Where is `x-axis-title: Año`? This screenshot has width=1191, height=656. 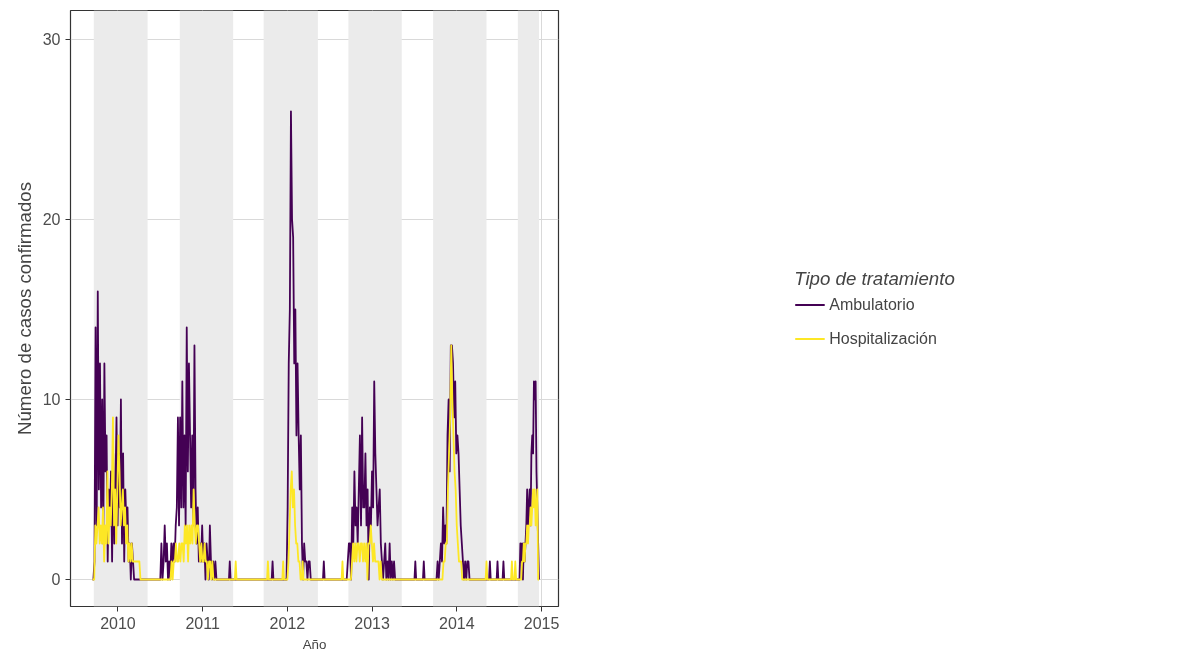
x-axis-title: Año is located at coordinates (314, 644).